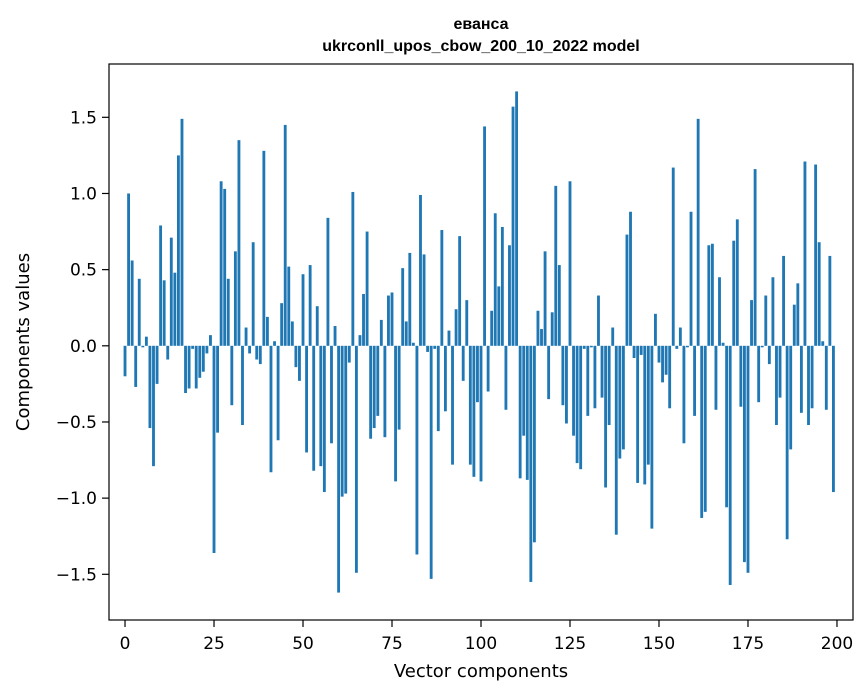  What do you see at coordinates (83, 194) in the screenshot?
I see `y-tick-label: 1.0` at bounding box center [83, 194].